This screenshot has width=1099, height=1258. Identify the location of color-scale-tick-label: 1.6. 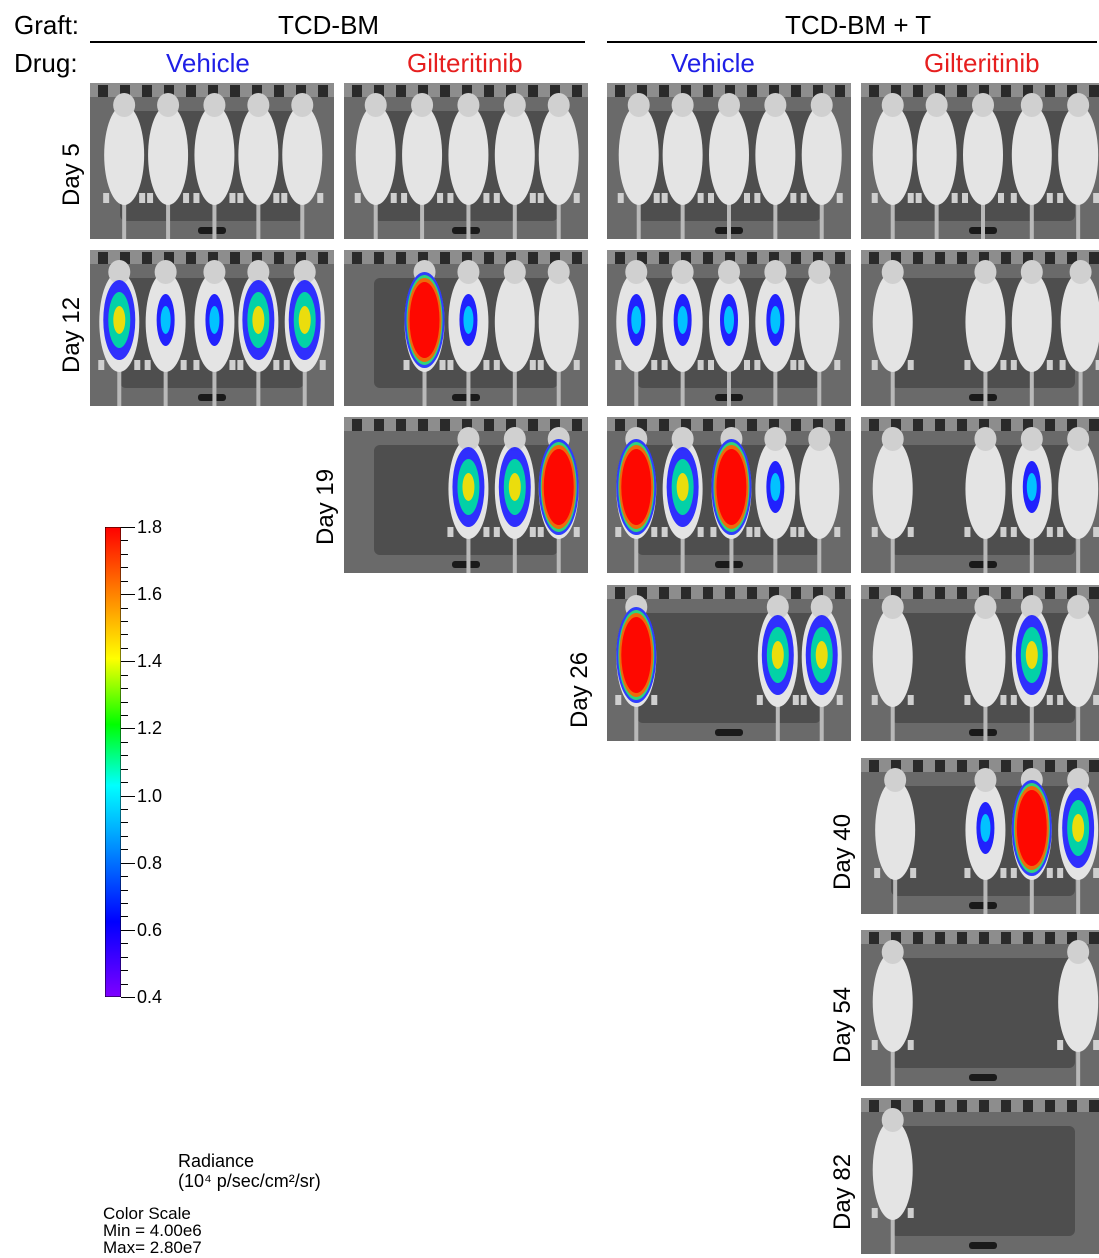
(150, 594).